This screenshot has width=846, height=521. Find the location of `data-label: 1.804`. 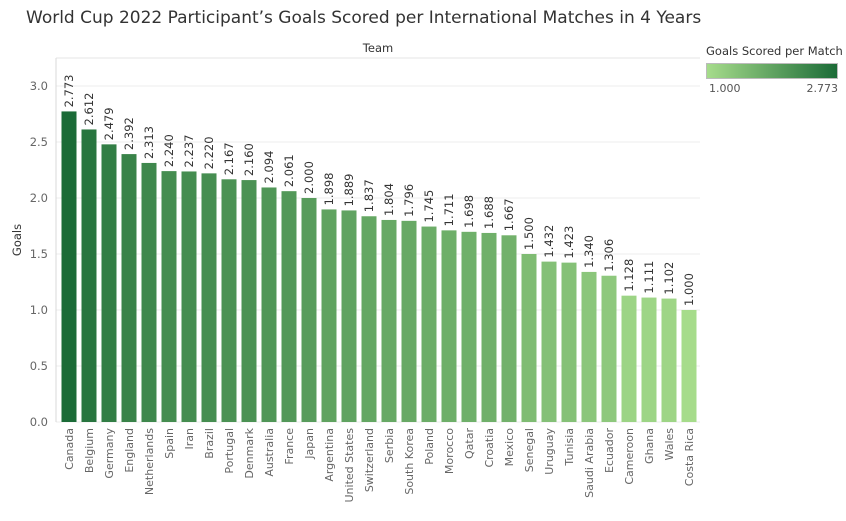

data-label: 1.804 is located at coordinates (389, 199).